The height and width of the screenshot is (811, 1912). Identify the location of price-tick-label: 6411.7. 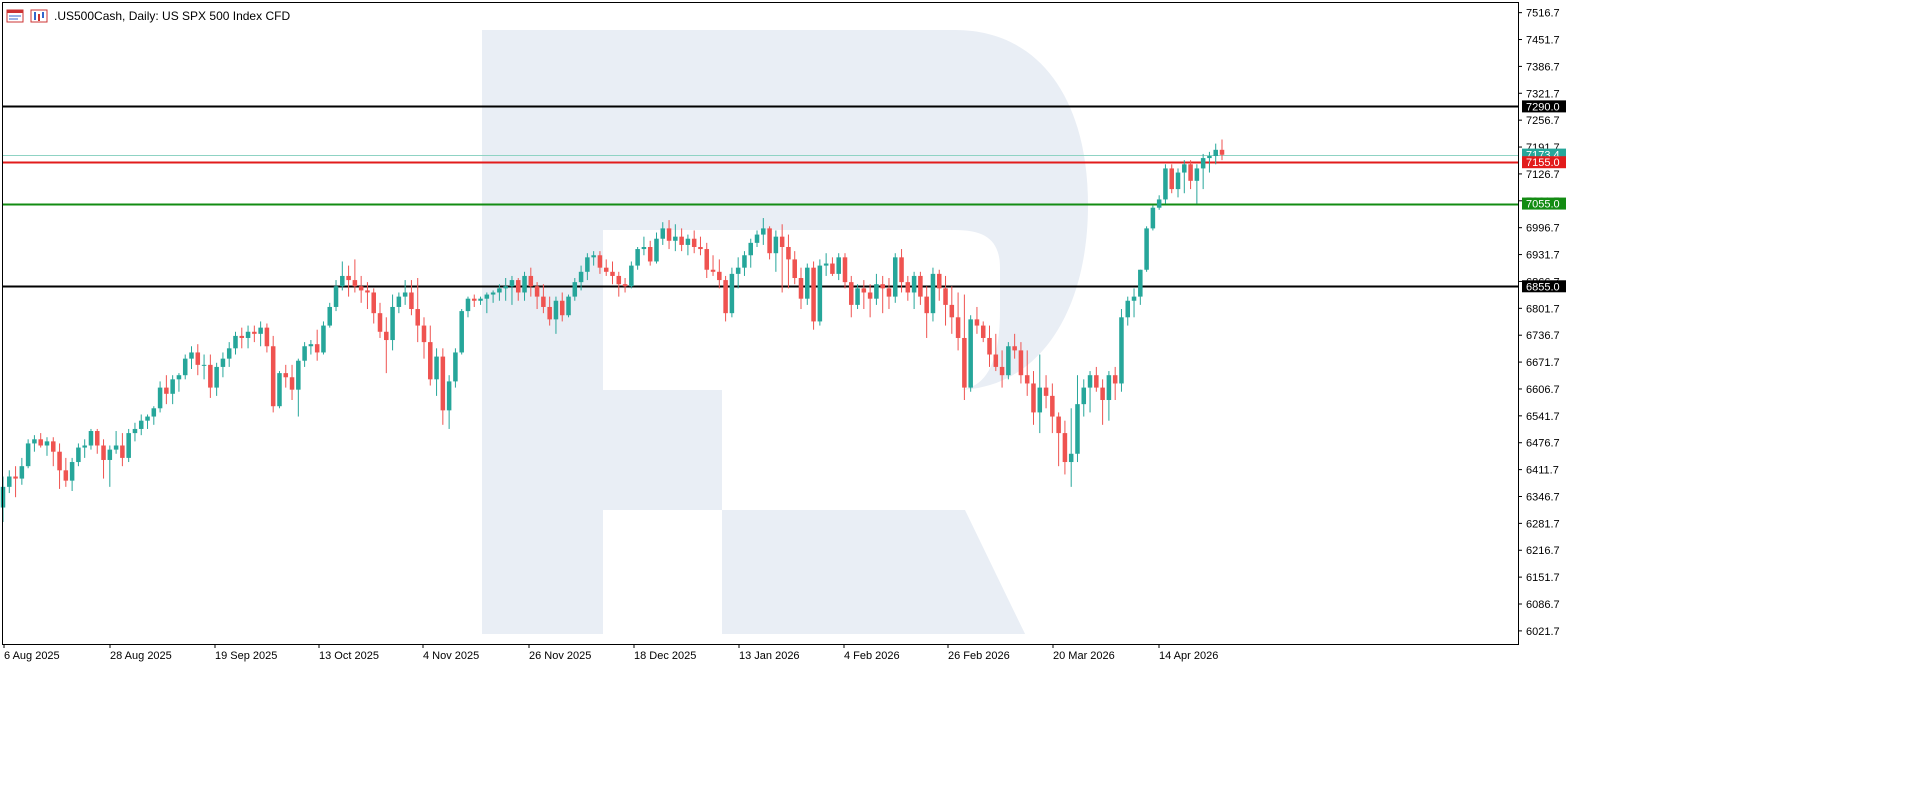
(1542, 471).